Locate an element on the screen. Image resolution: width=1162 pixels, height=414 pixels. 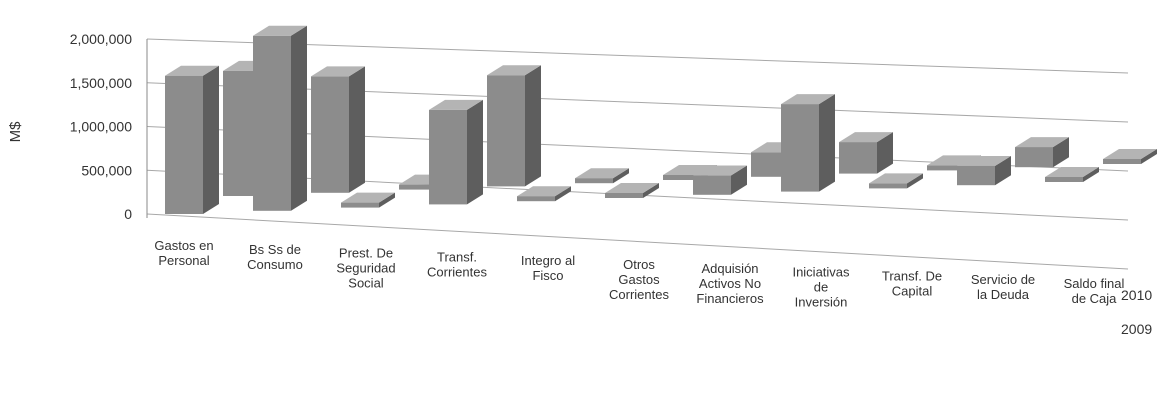
category-label: Saldo final de Caja is located at coordinates (1094, 291).